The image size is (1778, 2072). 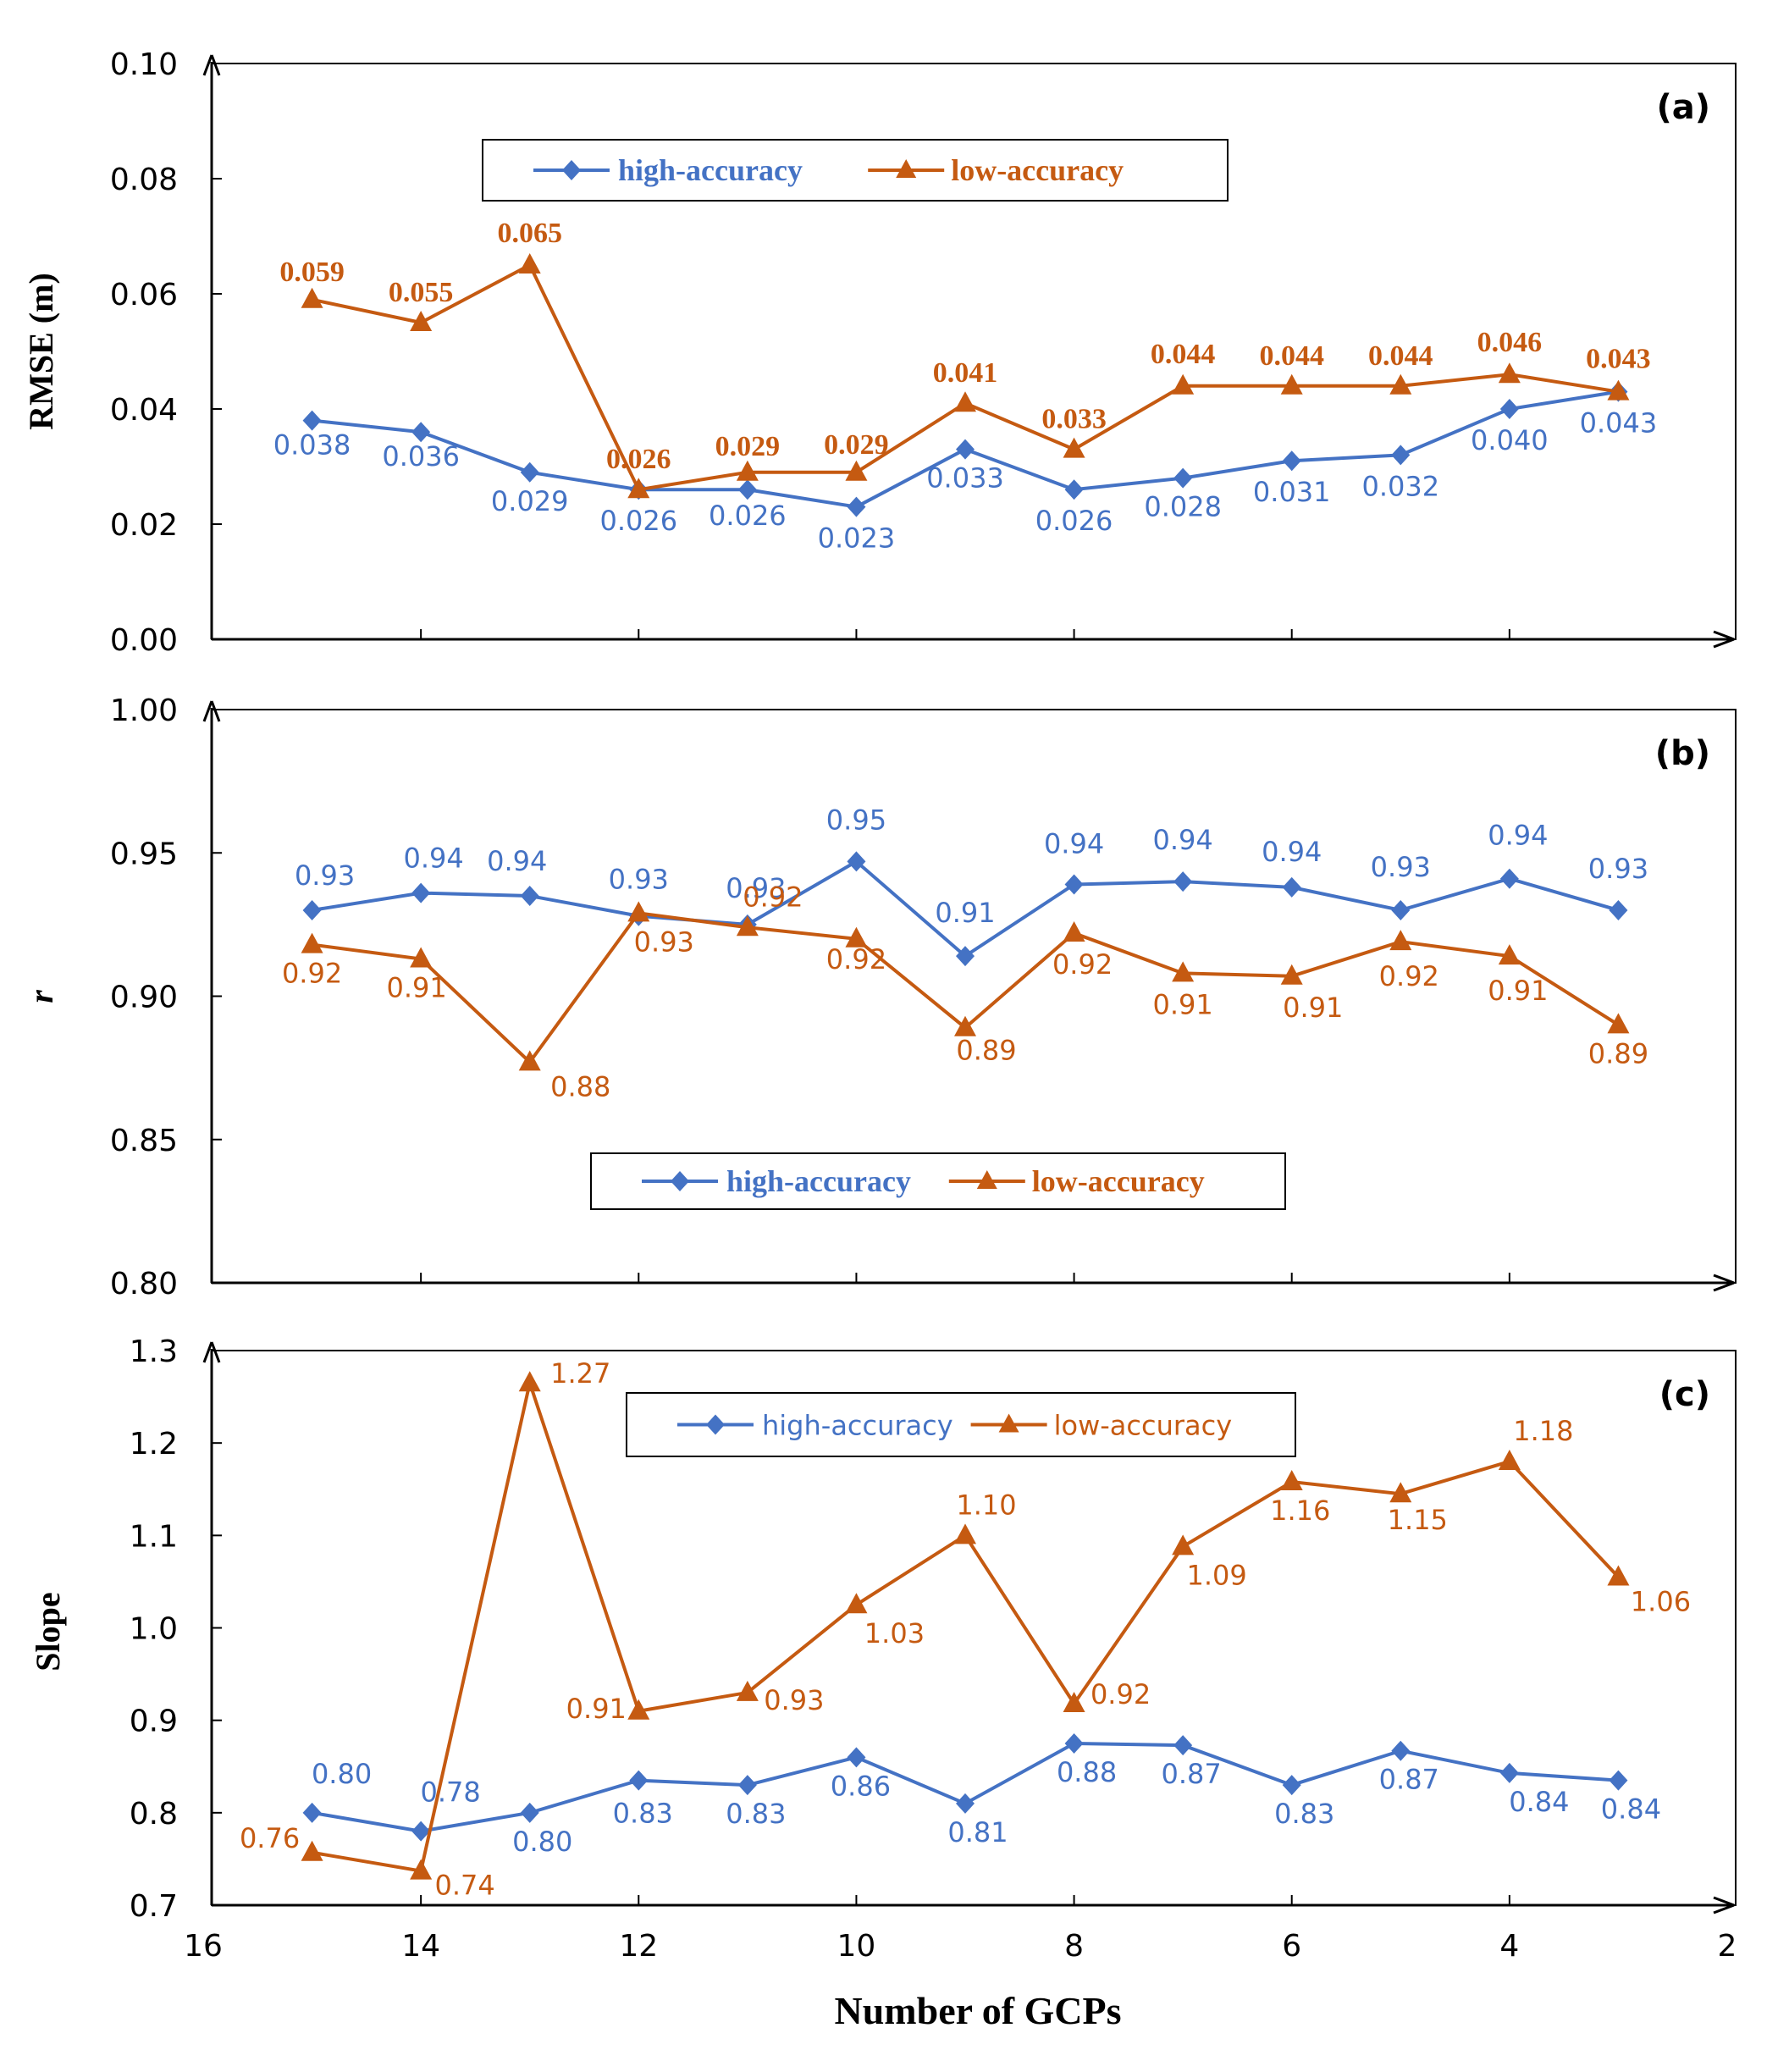 I want to click on panel-tag: (b), so click(x=1682, y=754).